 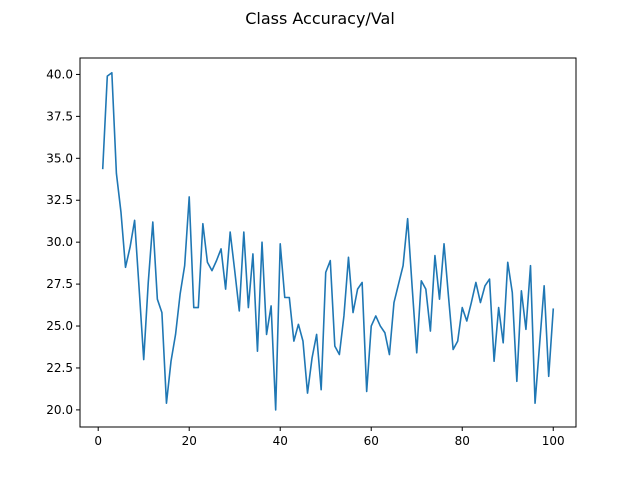 I want to click on y-tick-label: 32.5, so click(x=59, y=200).